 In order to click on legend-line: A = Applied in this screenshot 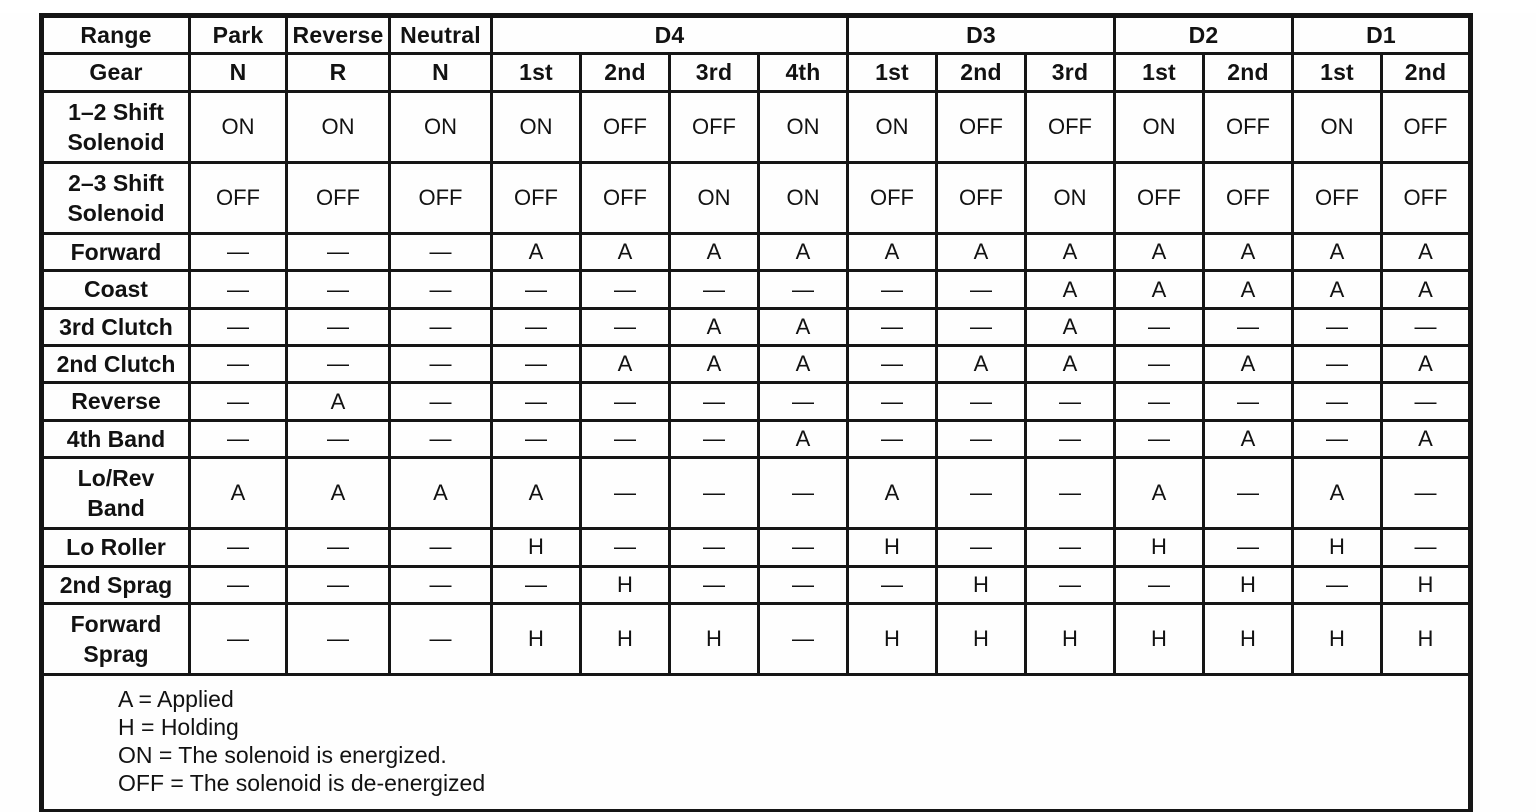, I will do `click(176, 698)`.